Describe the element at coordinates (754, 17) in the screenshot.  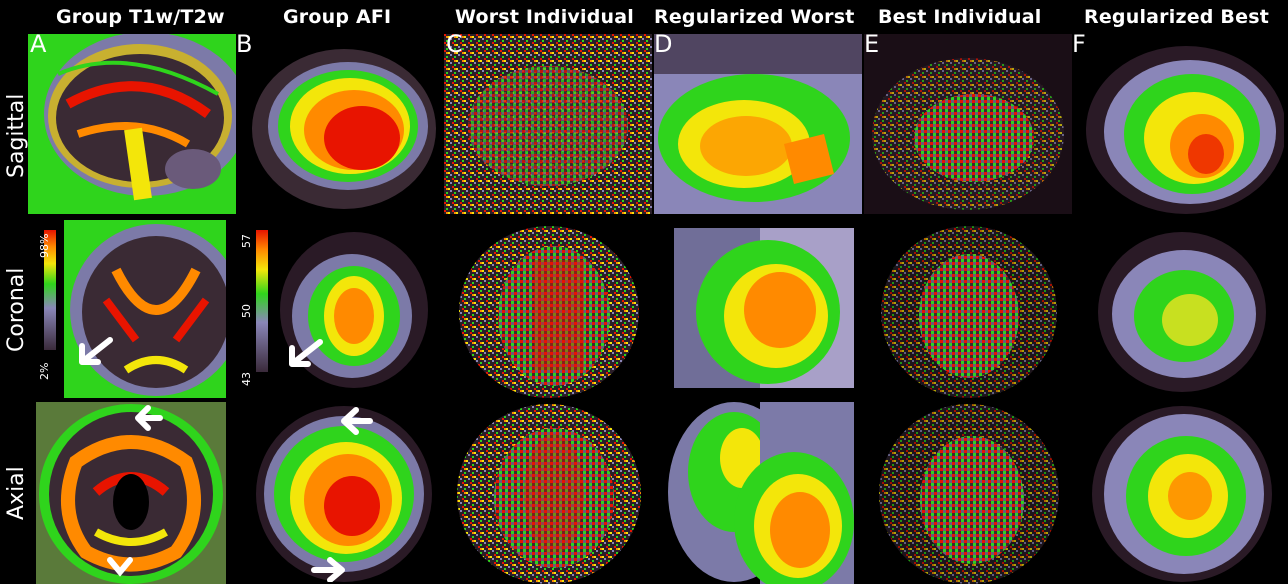
I see `column-title-d: Regularized Worst` at that location.